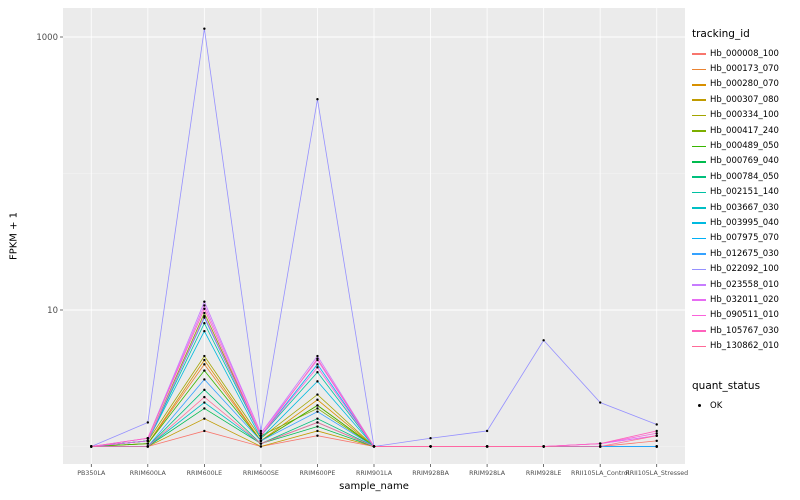  I want to click on y-tick-label: 10, so click(52, 311).